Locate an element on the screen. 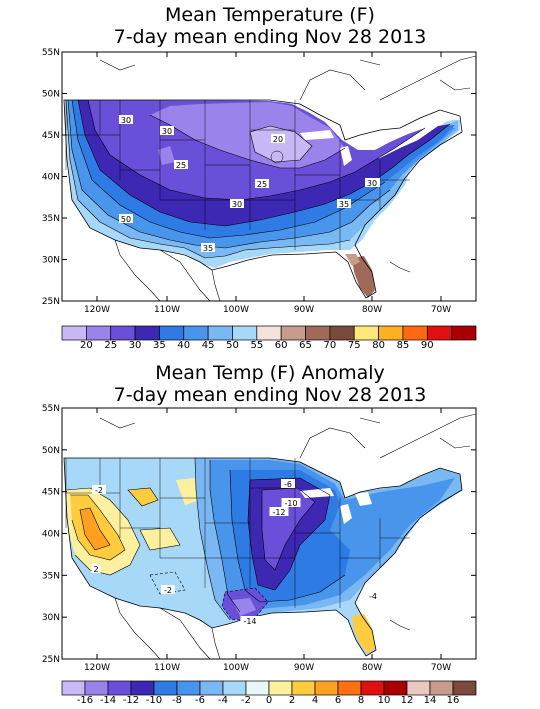 The image size is (540, 709). map2-lat-label: 45N is located at coordinates (51, 493).